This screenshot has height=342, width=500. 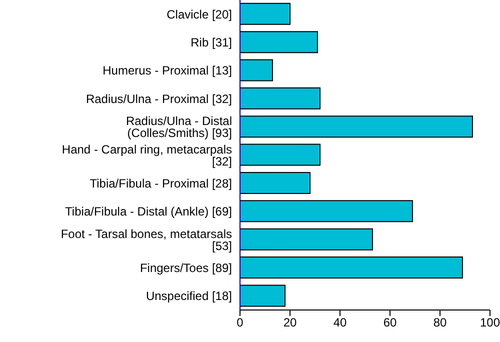 I want to click on y-tick-label: Unspecified [18], so click(x=189, y=296).